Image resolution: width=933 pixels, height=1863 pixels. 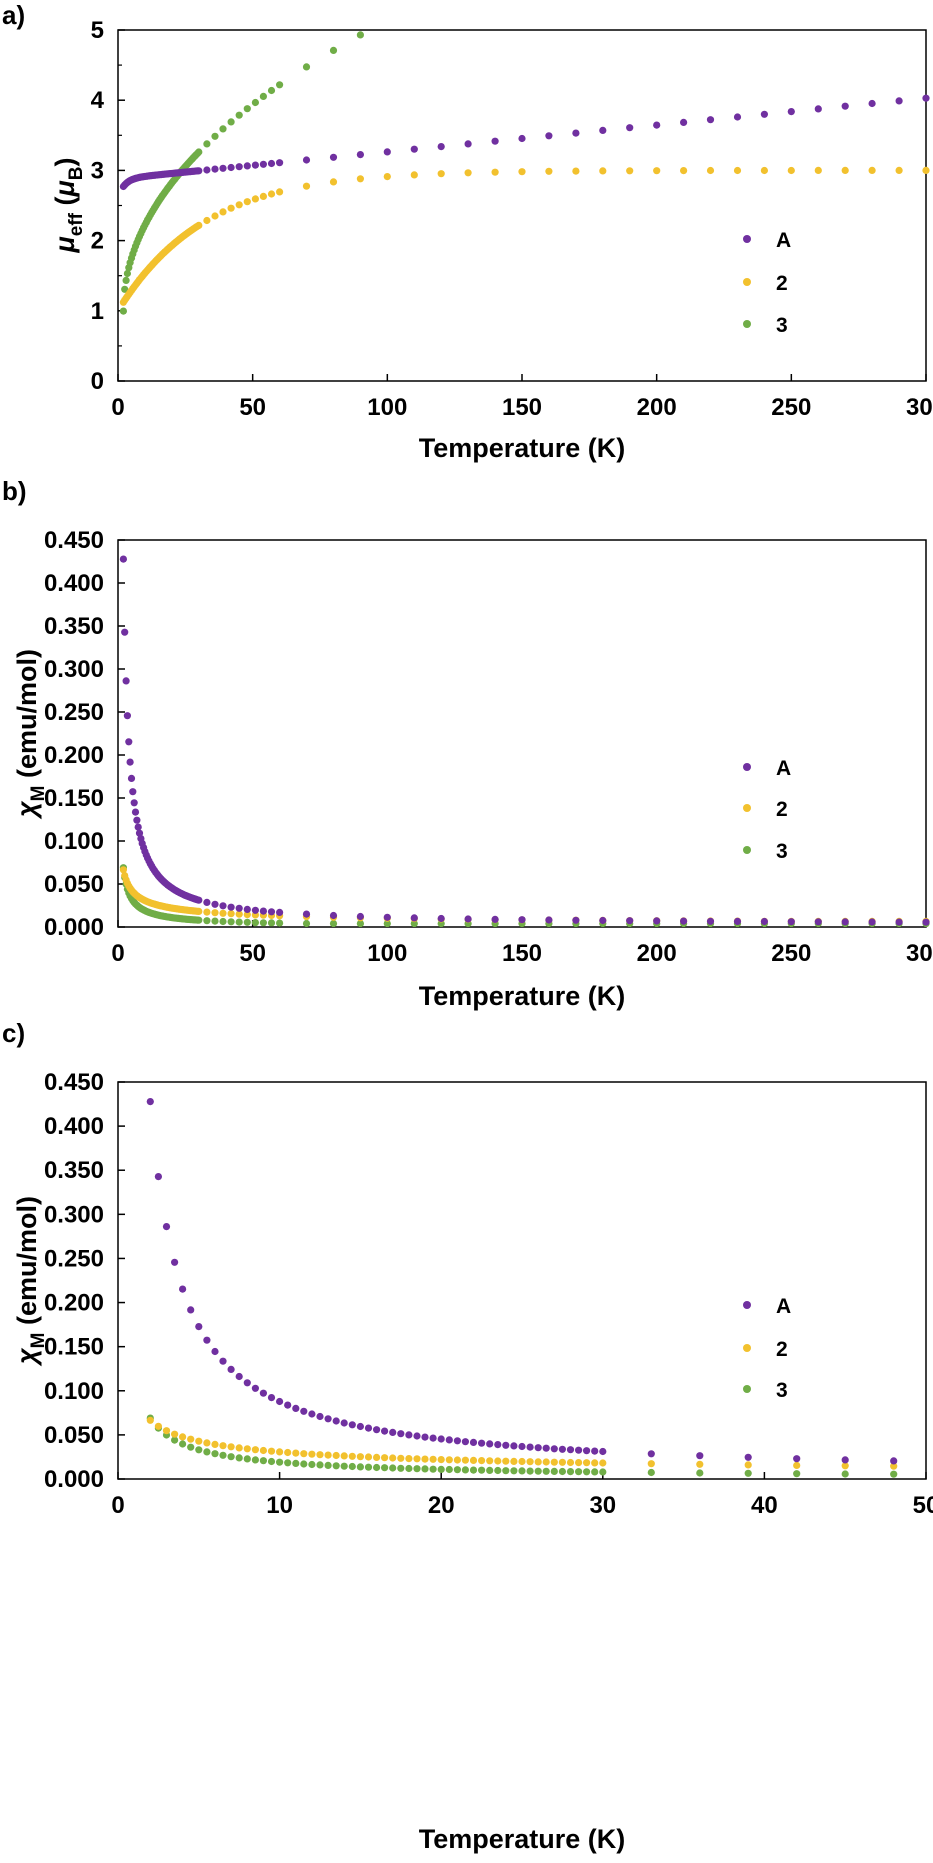 What do you see at coordinates (98, 100) in the screenshot?
I see `y-tick-label: 4` at bounding box center [98, 100].